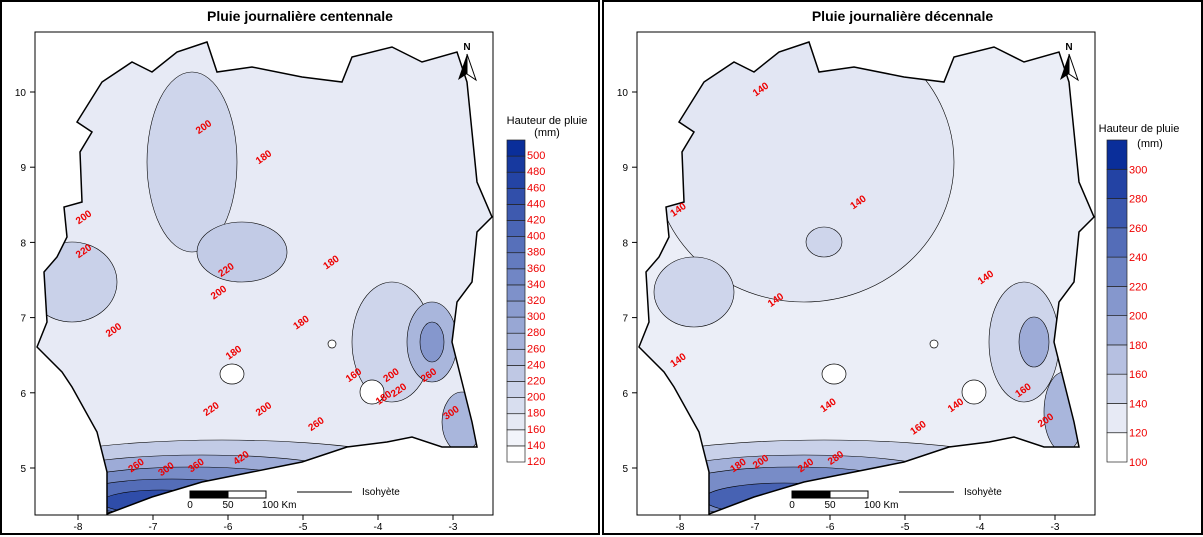  I want to click on isohyete-legend-label: Isohyète, so click(983, 492).